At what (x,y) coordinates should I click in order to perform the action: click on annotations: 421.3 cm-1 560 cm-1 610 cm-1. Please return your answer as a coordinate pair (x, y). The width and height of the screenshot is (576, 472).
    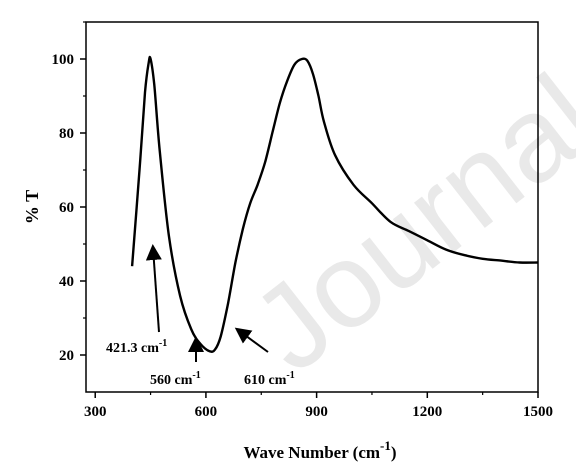
    Looking at the image, I should click on (200, 316).